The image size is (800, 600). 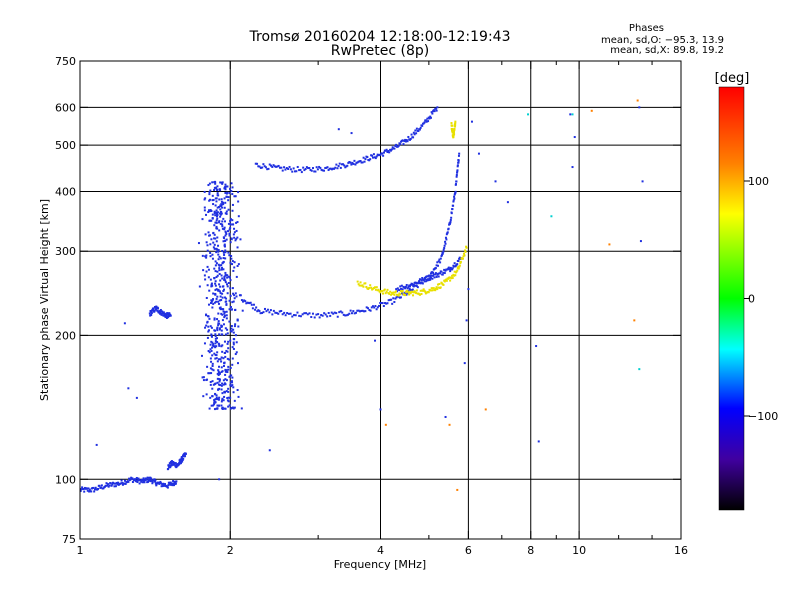 I want to click on chart-subtitle: RwPretec (8p), so click(x=380, y=51).